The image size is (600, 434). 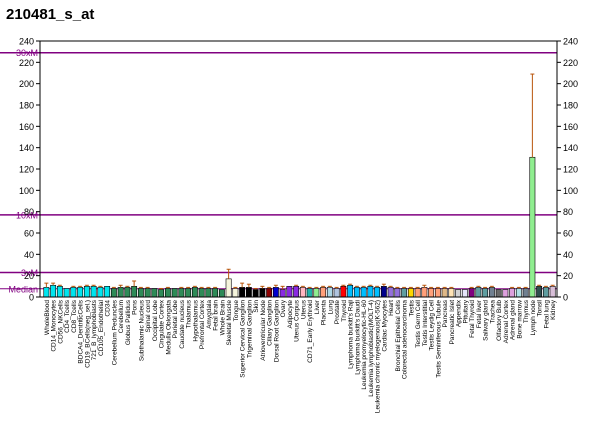 What do you see at coordinates (570, 84) in the screenshot?
I see `y-tick-label-right: 200` at bounding box center [570, 84].